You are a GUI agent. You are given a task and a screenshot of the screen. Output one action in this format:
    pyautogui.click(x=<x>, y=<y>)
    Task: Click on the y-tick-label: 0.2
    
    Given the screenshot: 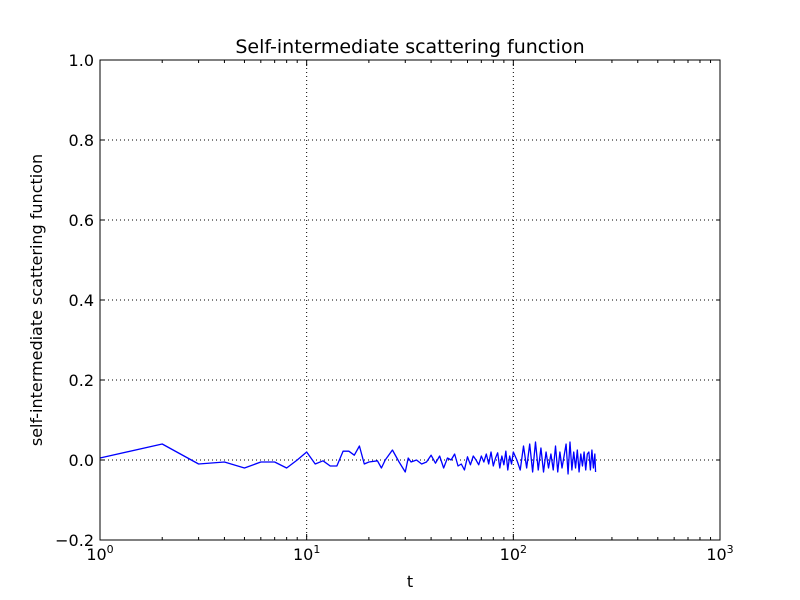 What is the action you would take?
    pyautogui.click(x=81, y=380)
    